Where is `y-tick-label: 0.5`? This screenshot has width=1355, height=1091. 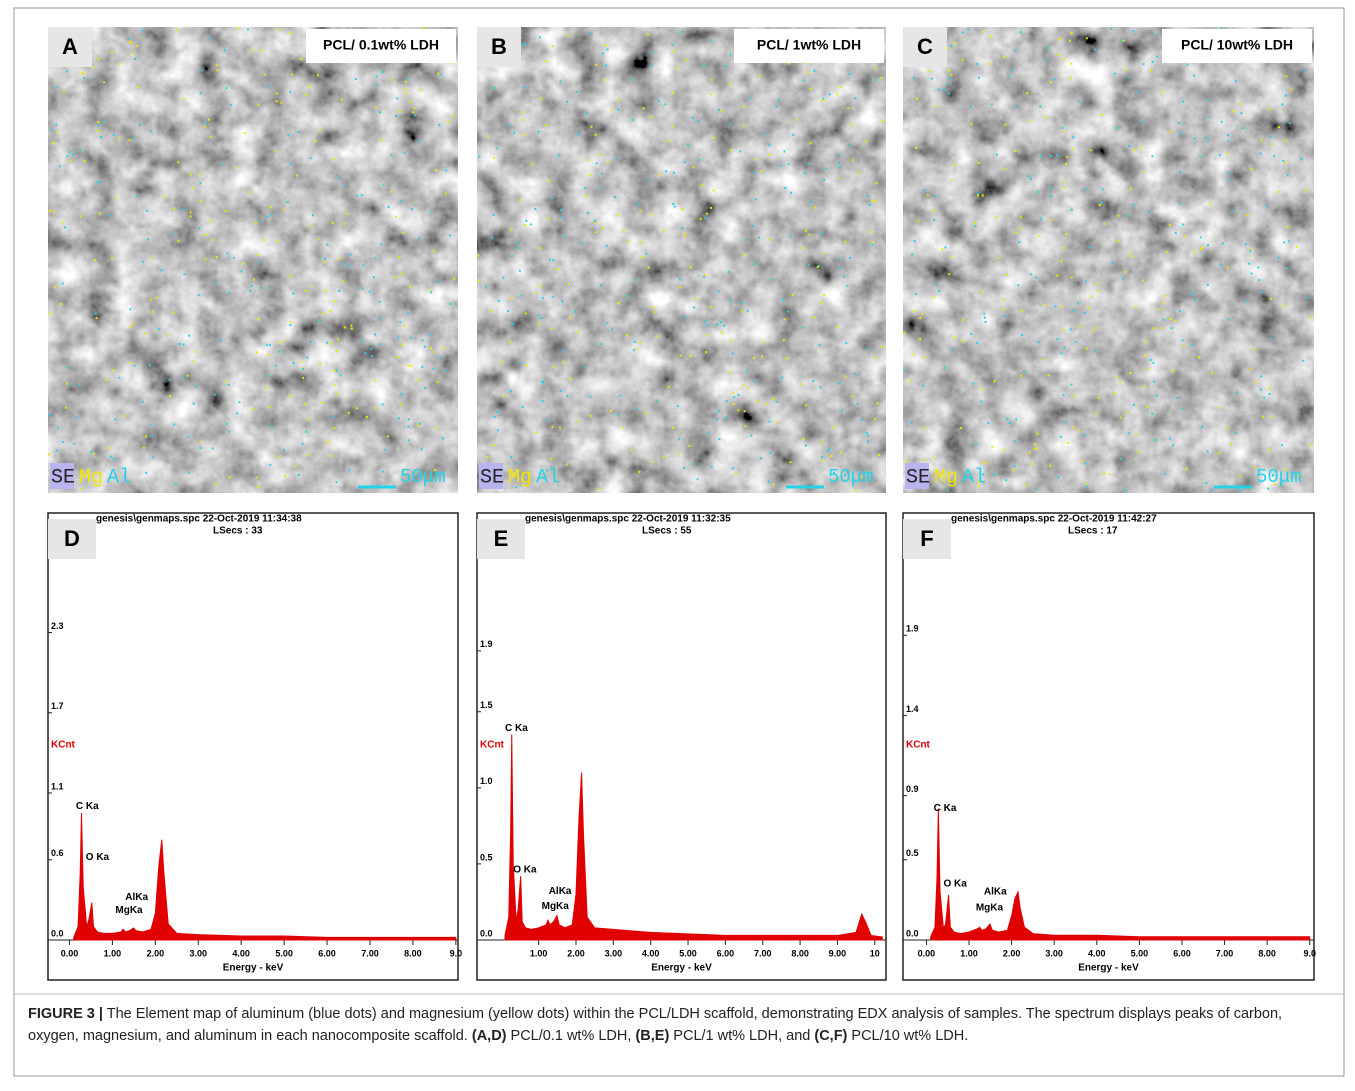 y-tick-label: 0.5 is located at coordinates (912, 853).